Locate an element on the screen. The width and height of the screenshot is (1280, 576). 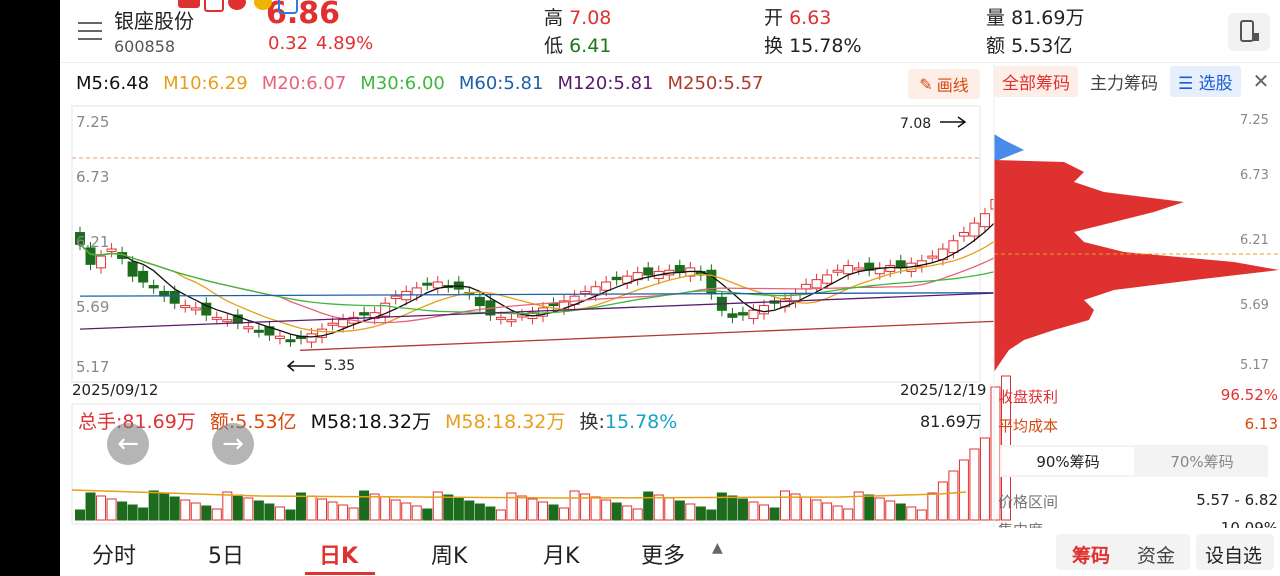
menu-icon is located at coordinates (90, 31).